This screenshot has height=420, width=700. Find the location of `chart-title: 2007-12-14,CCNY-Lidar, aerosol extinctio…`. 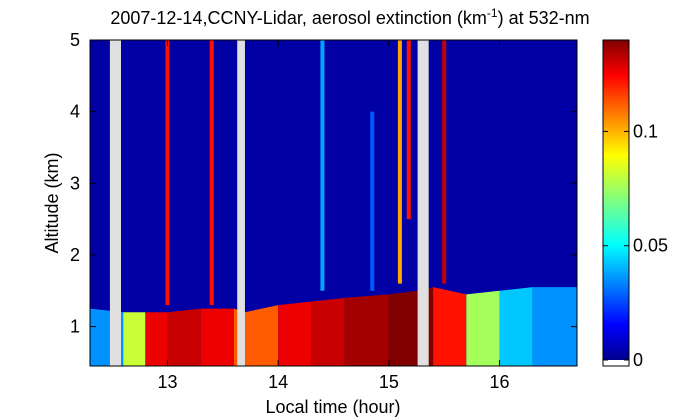

chart-title: 2007-12-14,CCNY-Lidar, aerosol extinctio… is located at coordinates (349, 17).